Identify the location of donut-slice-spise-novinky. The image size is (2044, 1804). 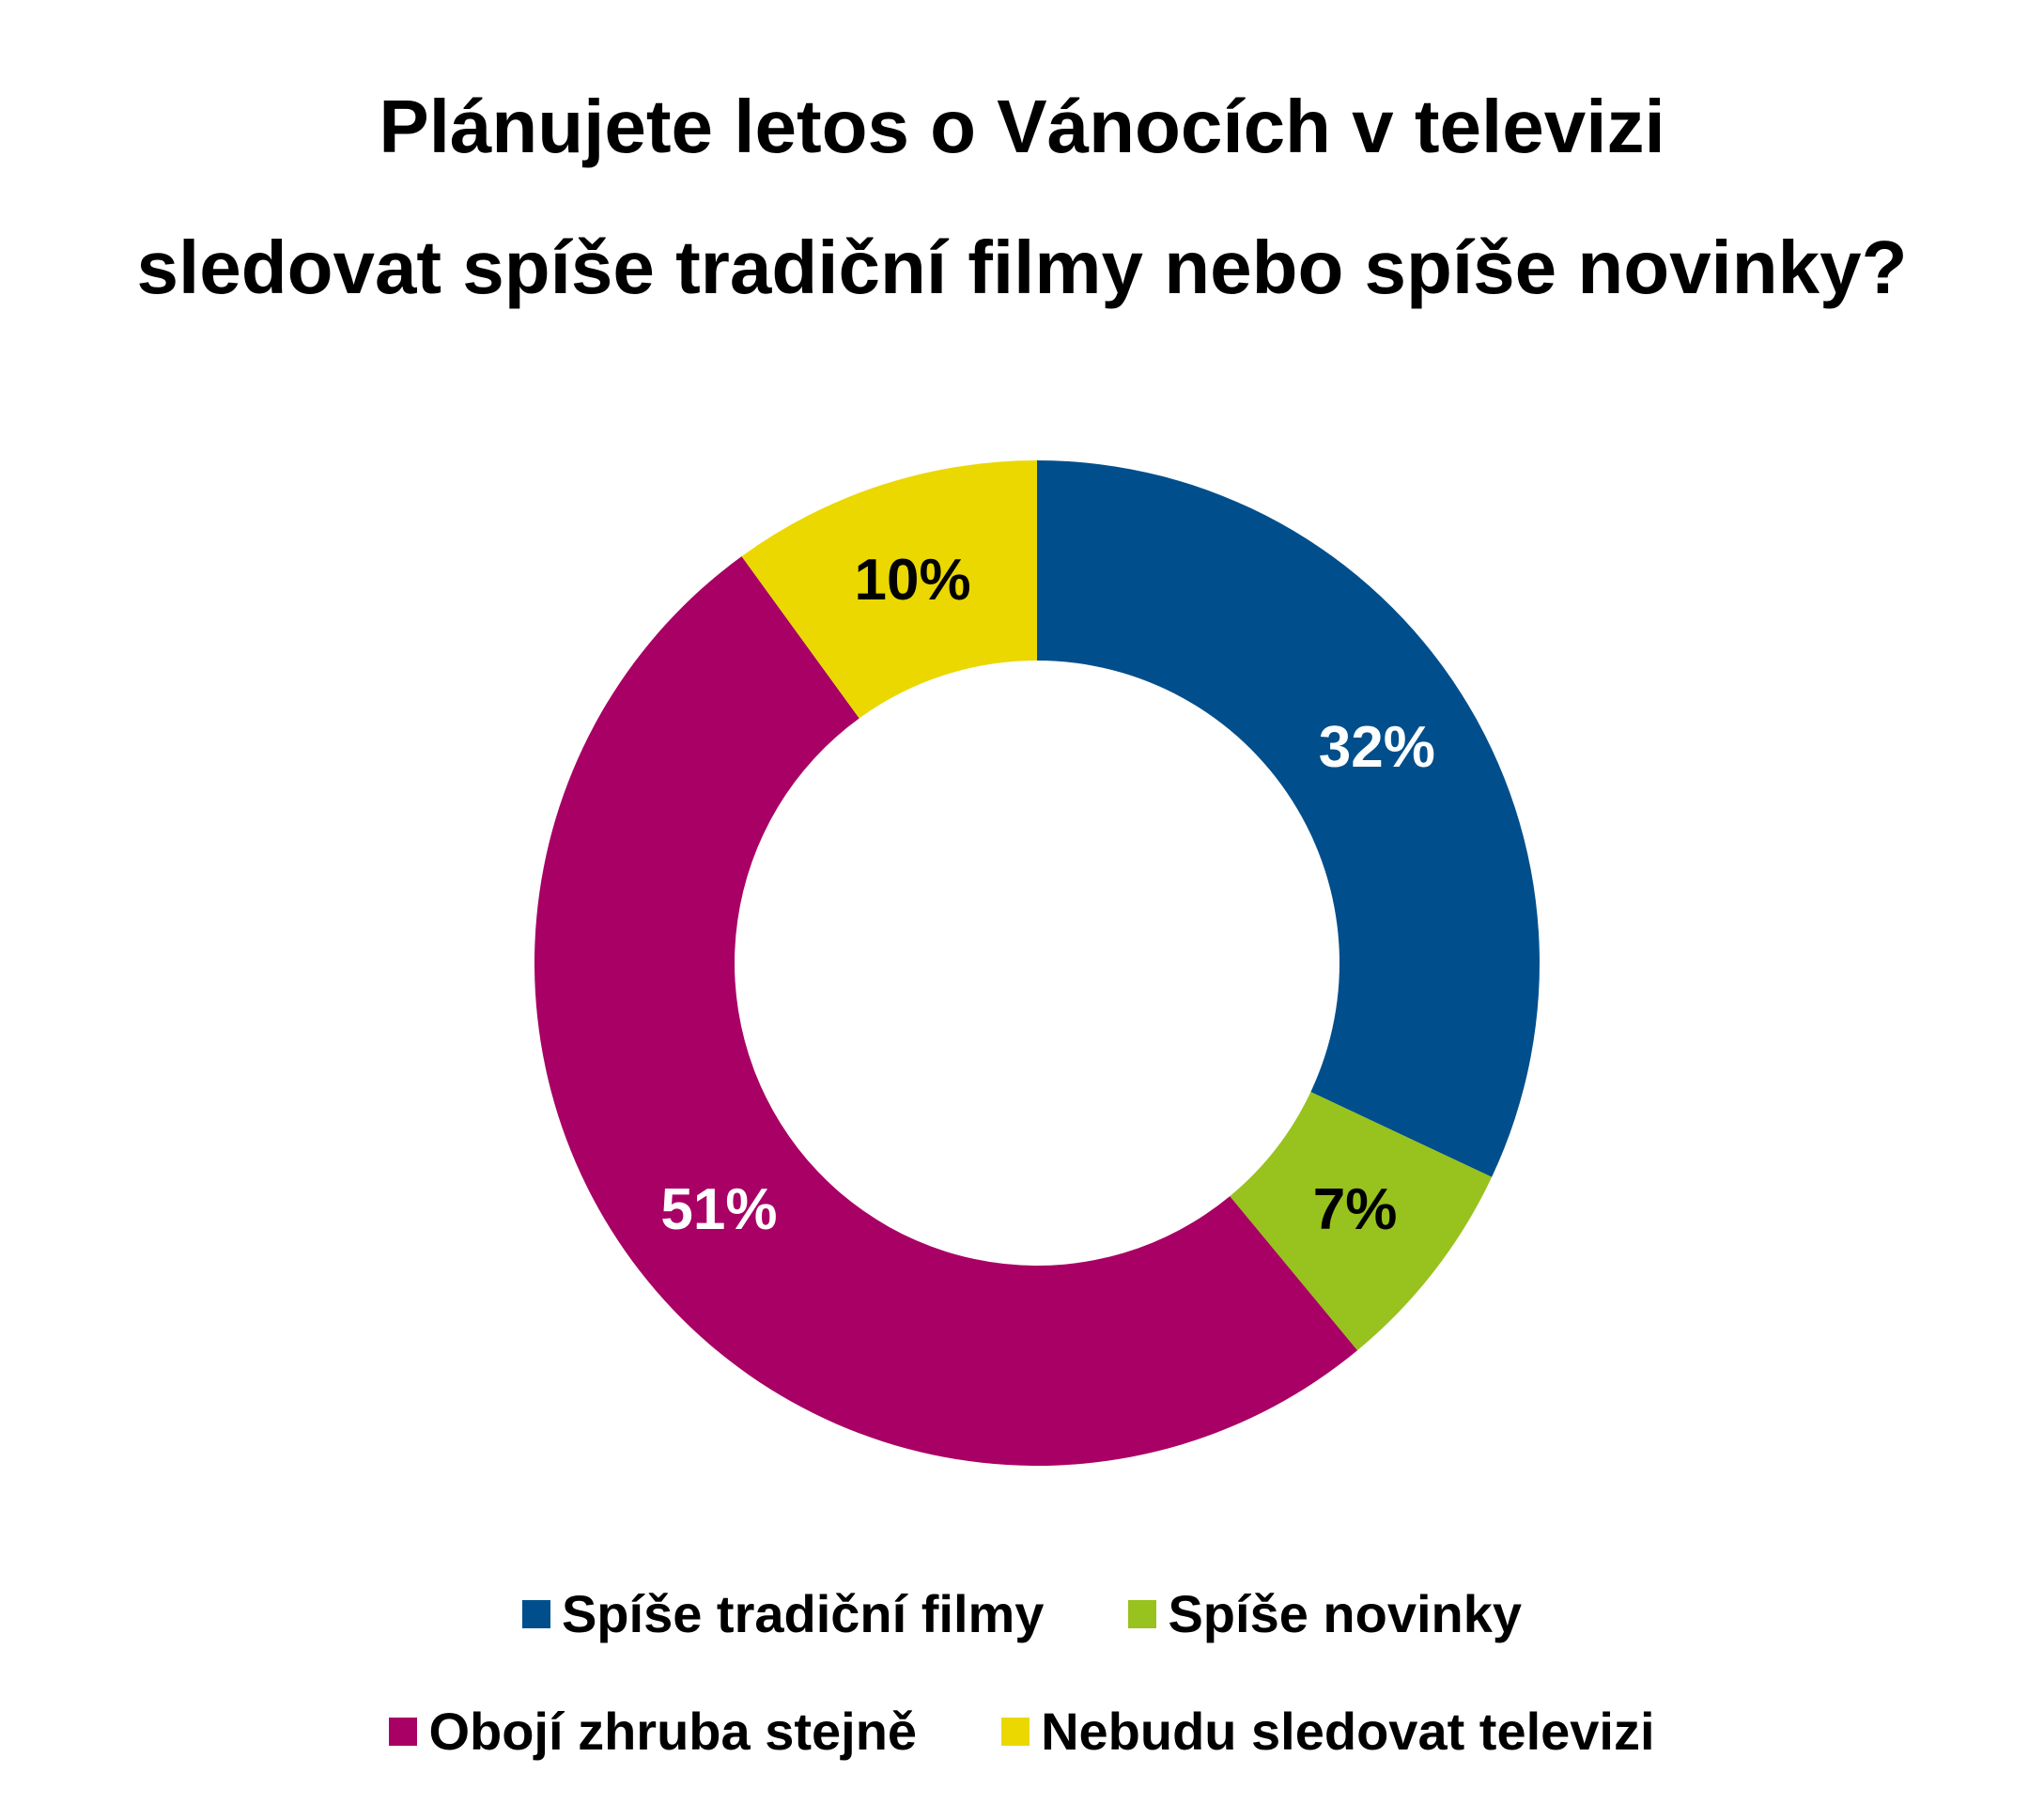
(1361, 1221).